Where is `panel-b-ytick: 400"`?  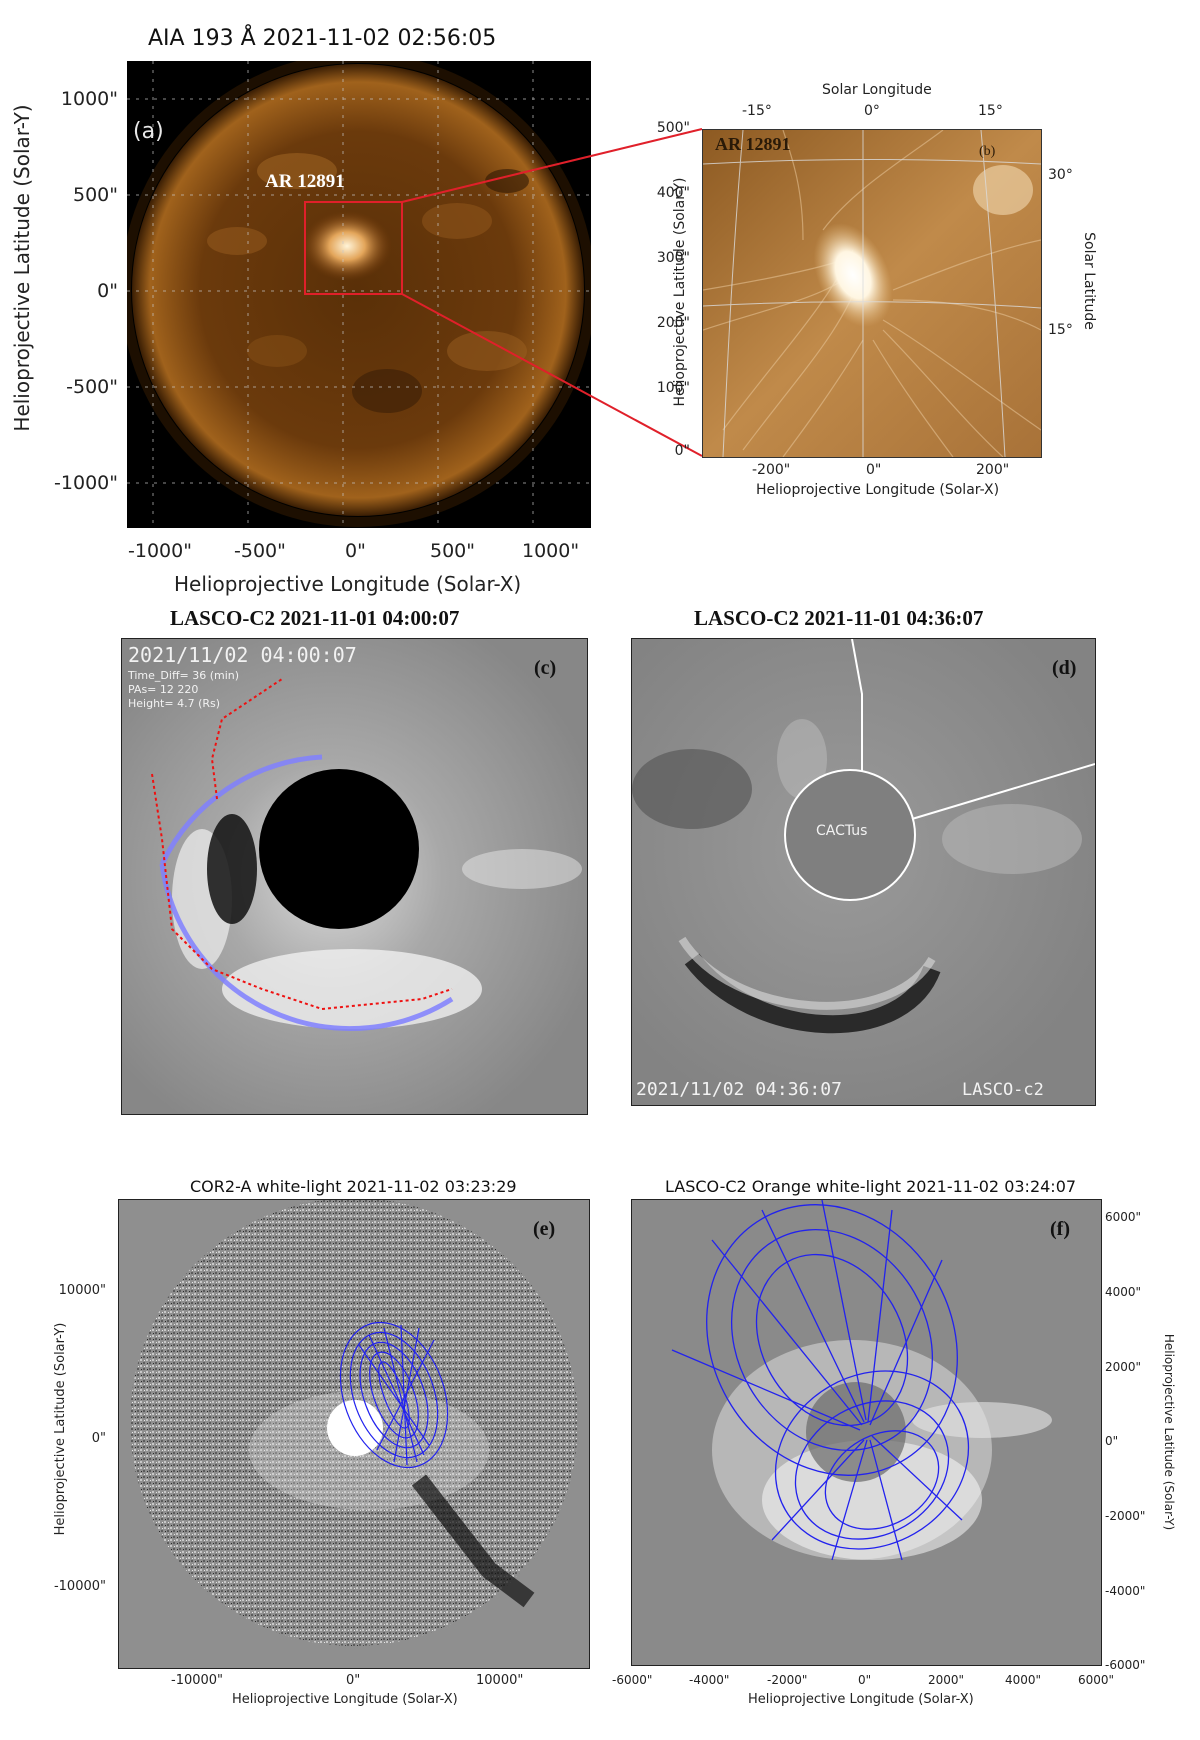
panel-b-ytick: 400" is located at coordinates (673, 193).